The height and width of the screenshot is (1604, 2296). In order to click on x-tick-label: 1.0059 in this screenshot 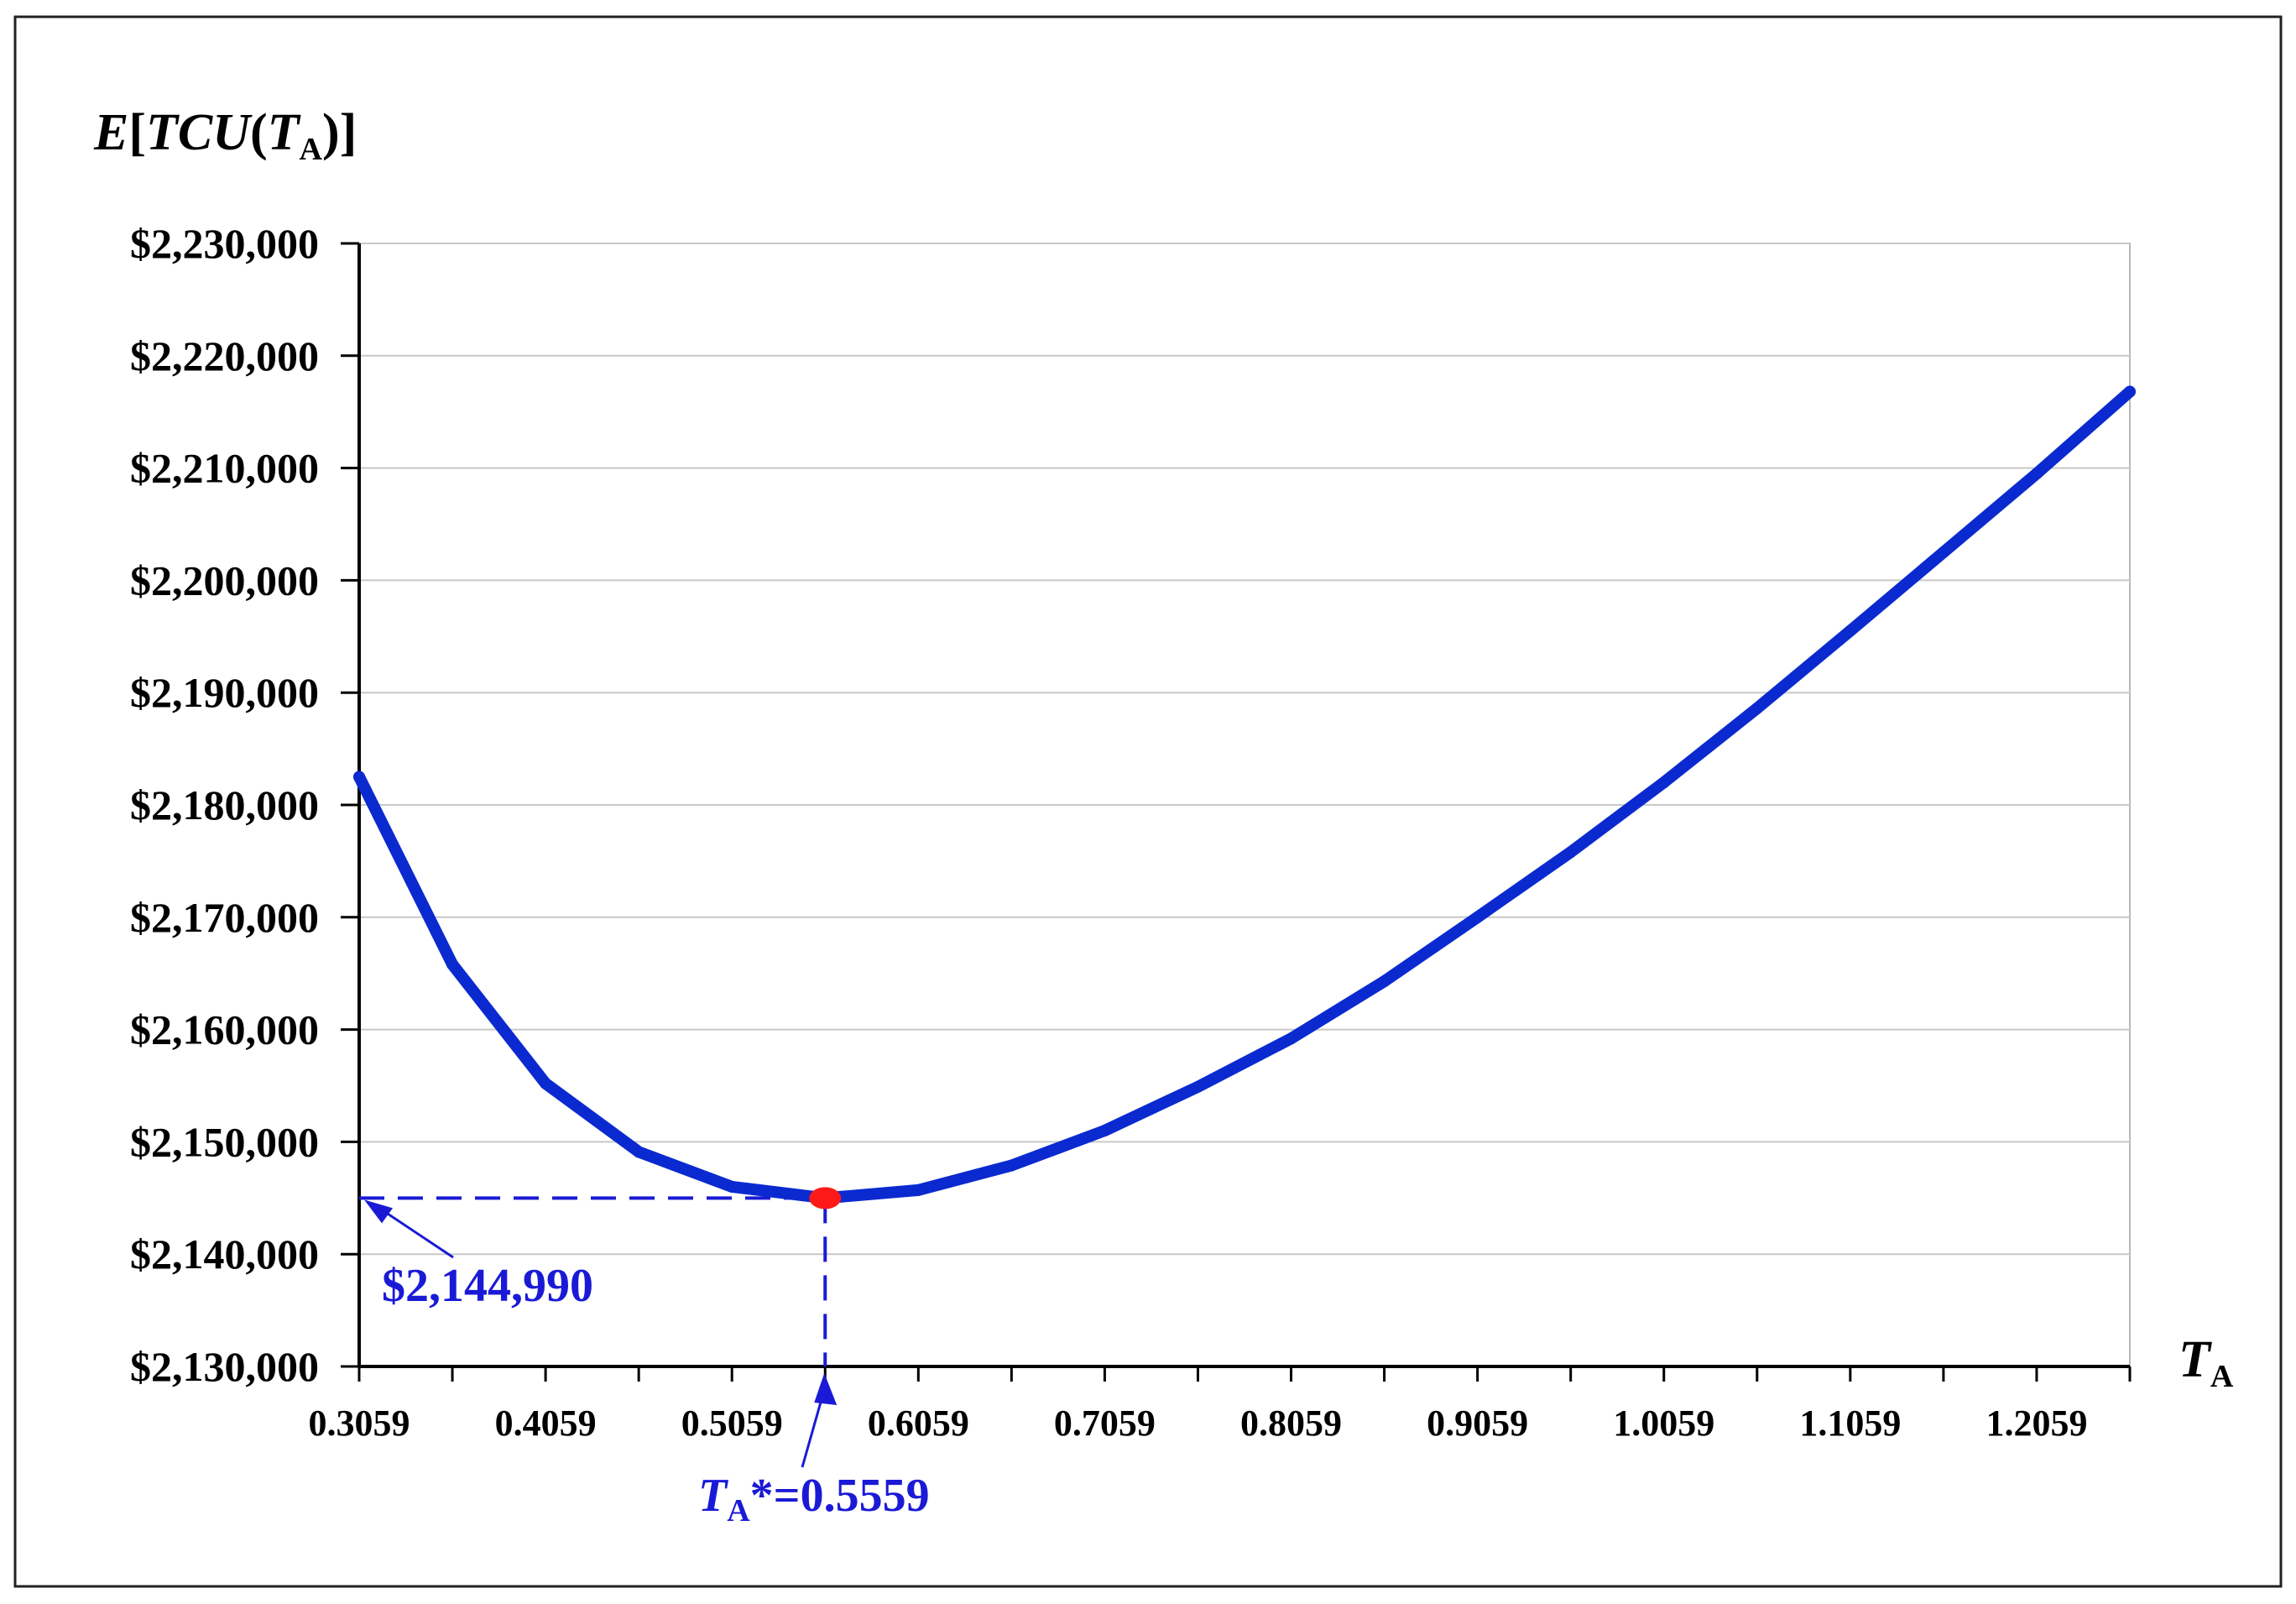, I will do `click(1663, 1423)`.